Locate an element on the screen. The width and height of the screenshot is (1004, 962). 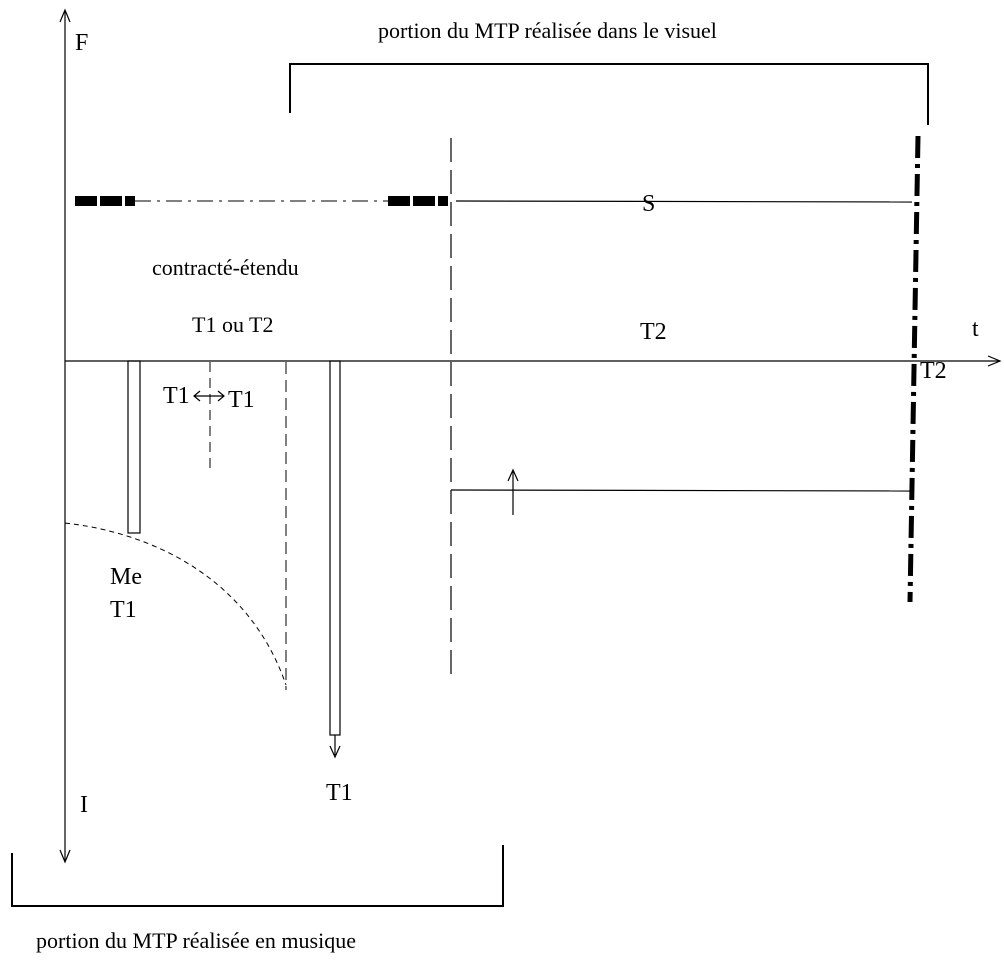
y-axis-bottom-arrow is located at coordinates (65, 856).